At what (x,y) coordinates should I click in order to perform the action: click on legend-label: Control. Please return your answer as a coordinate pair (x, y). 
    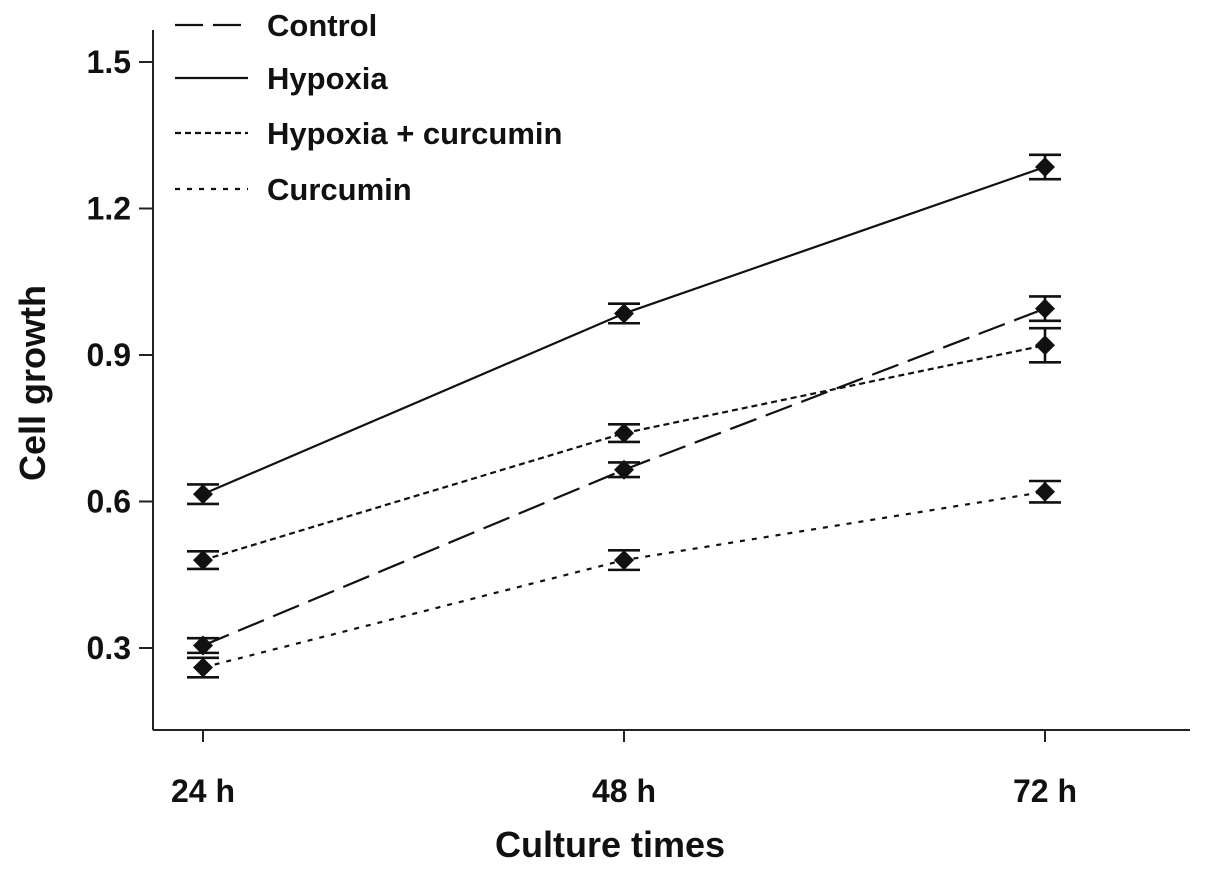
    Looking at the image, I should click on (322, 25).